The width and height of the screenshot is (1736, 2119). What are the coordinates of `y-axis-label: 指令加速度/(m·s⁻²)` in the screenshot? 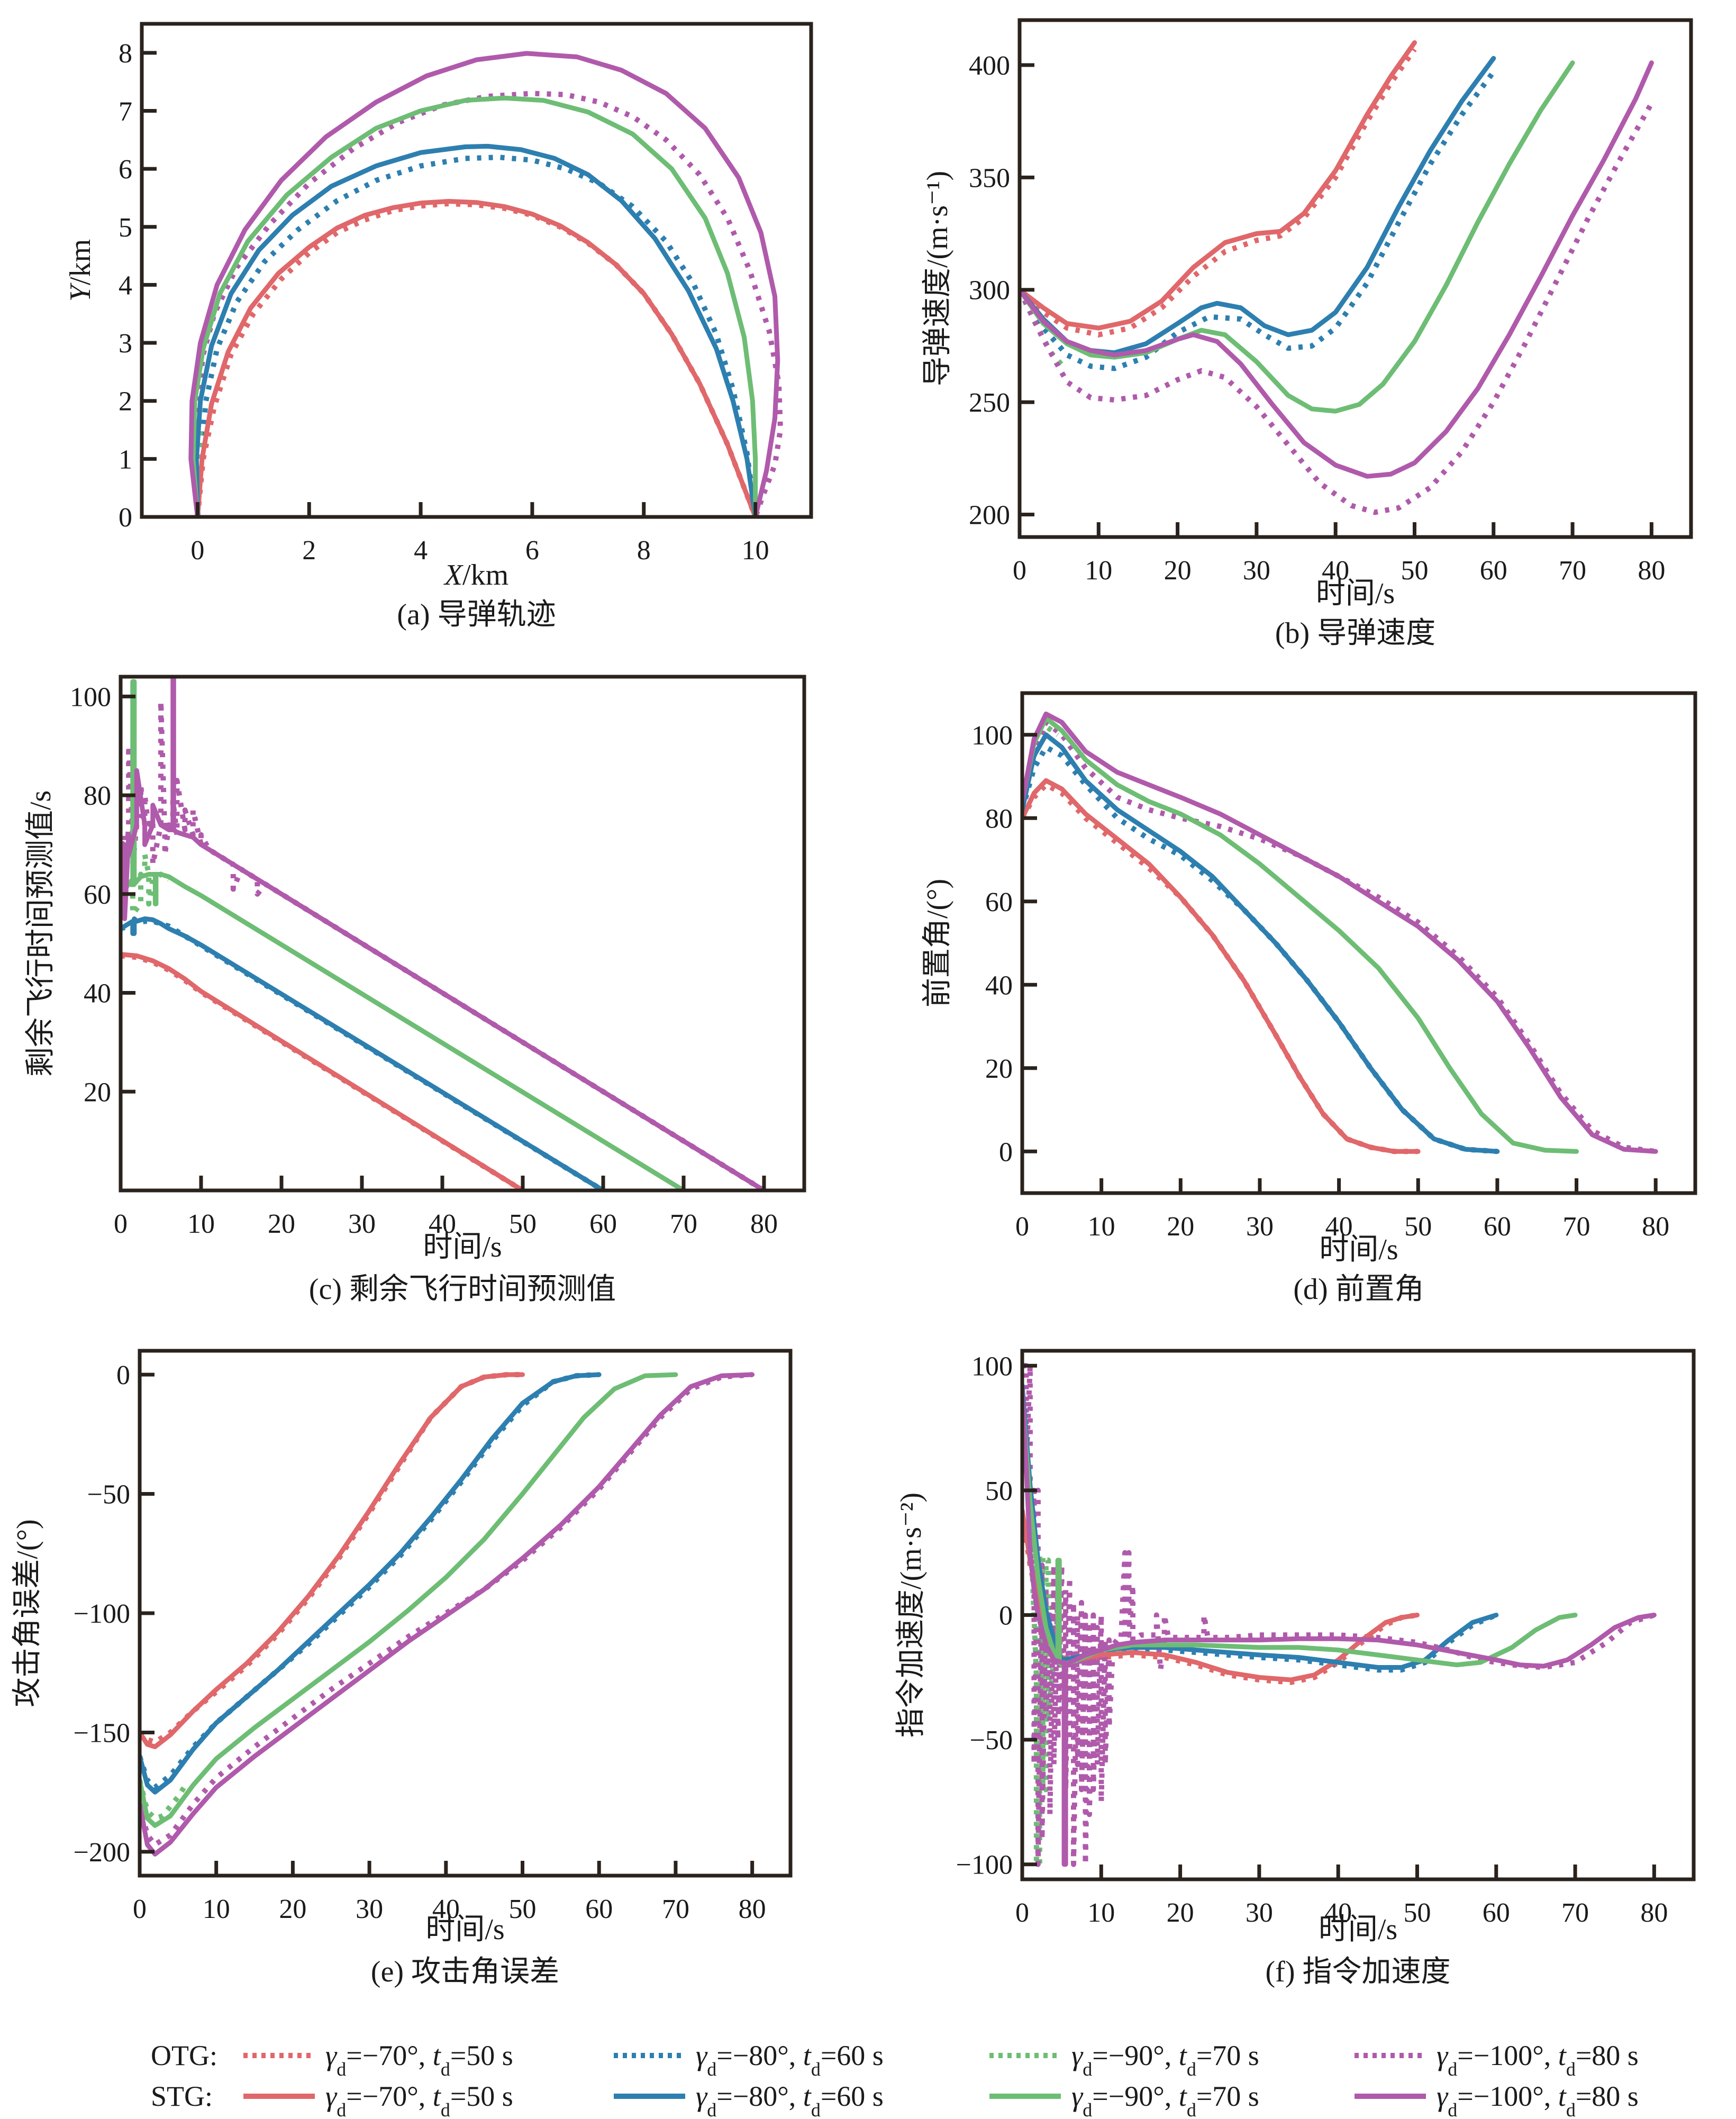 It's located at (912, 1616).